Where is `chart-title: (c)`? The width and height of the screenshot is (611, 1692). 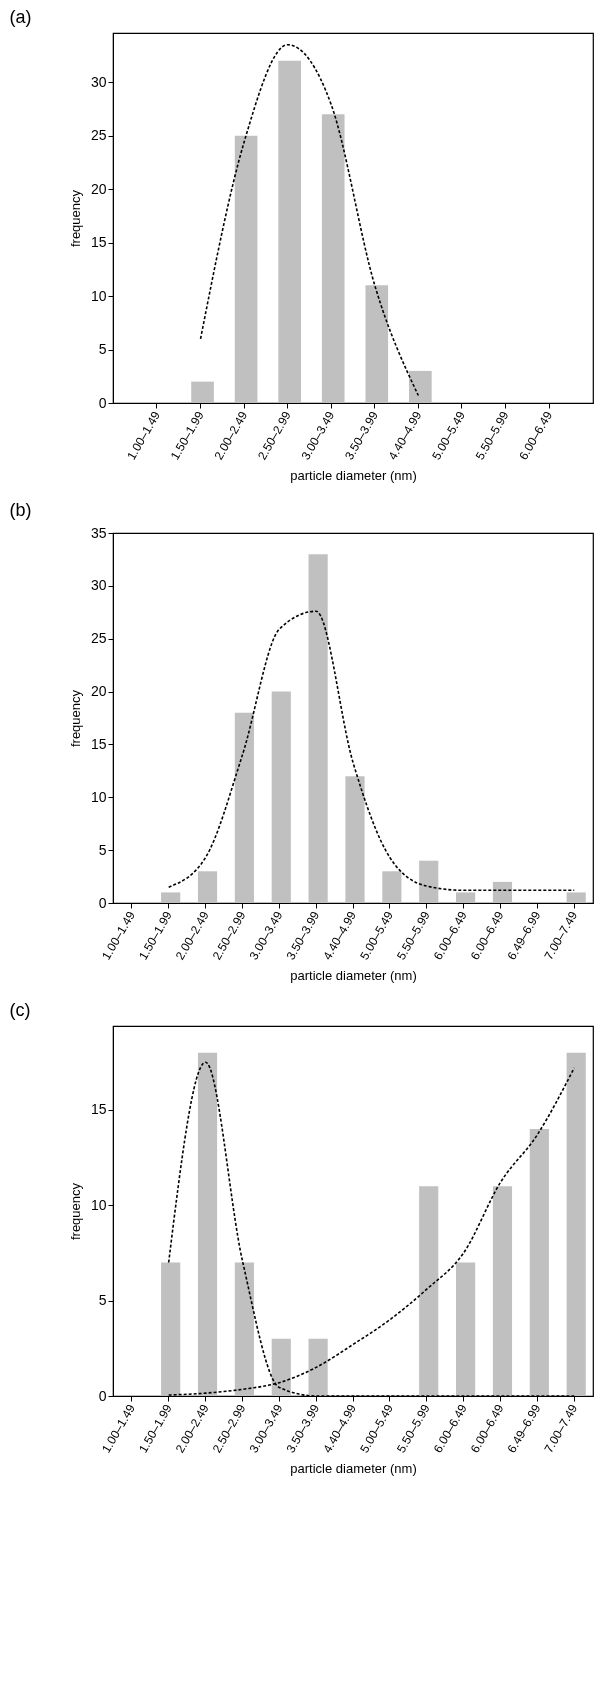 chart-title: (c) is located at coordinates (20, 1010).